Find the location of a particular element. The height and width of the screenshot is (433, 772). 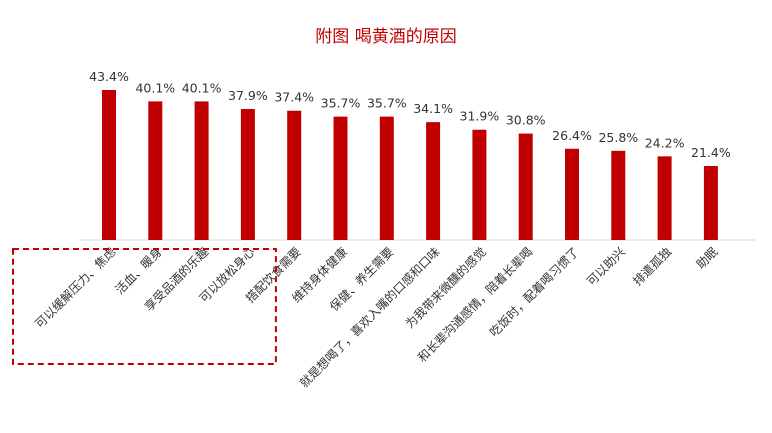

category-label-13: 排遣孤独 is located at coordinates (652, 266).